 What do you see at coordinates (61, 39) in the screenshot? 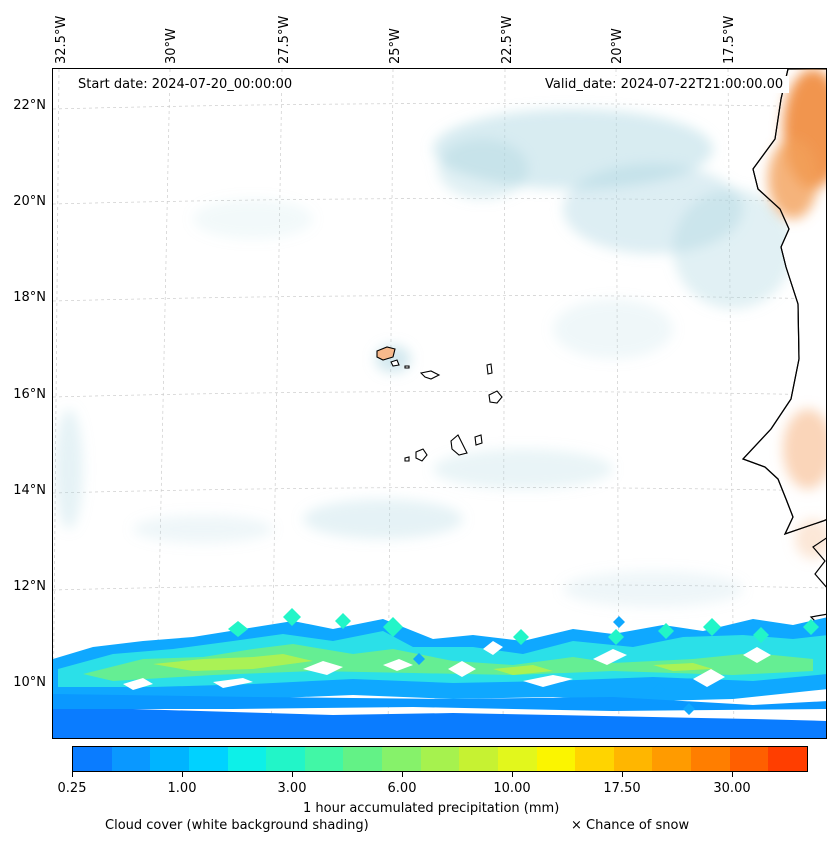
I see `lon-label-32-5w: 32.5°W` at bounding box center [61, 39].